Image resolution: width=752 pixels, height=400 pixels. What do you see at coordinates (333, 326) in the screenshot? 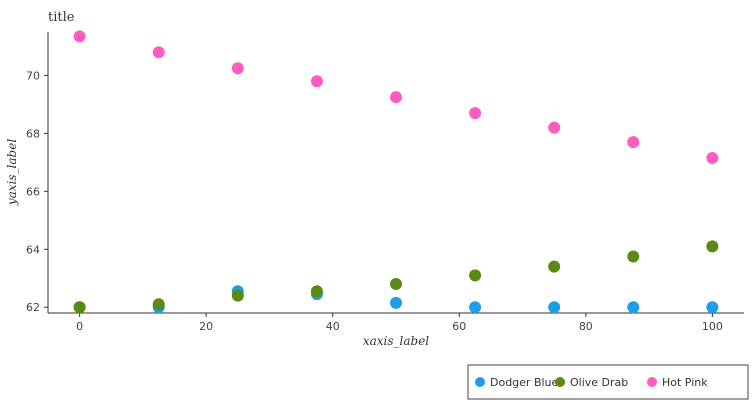
I see `x-tick-label: 40` at bounding box center [333, 326].